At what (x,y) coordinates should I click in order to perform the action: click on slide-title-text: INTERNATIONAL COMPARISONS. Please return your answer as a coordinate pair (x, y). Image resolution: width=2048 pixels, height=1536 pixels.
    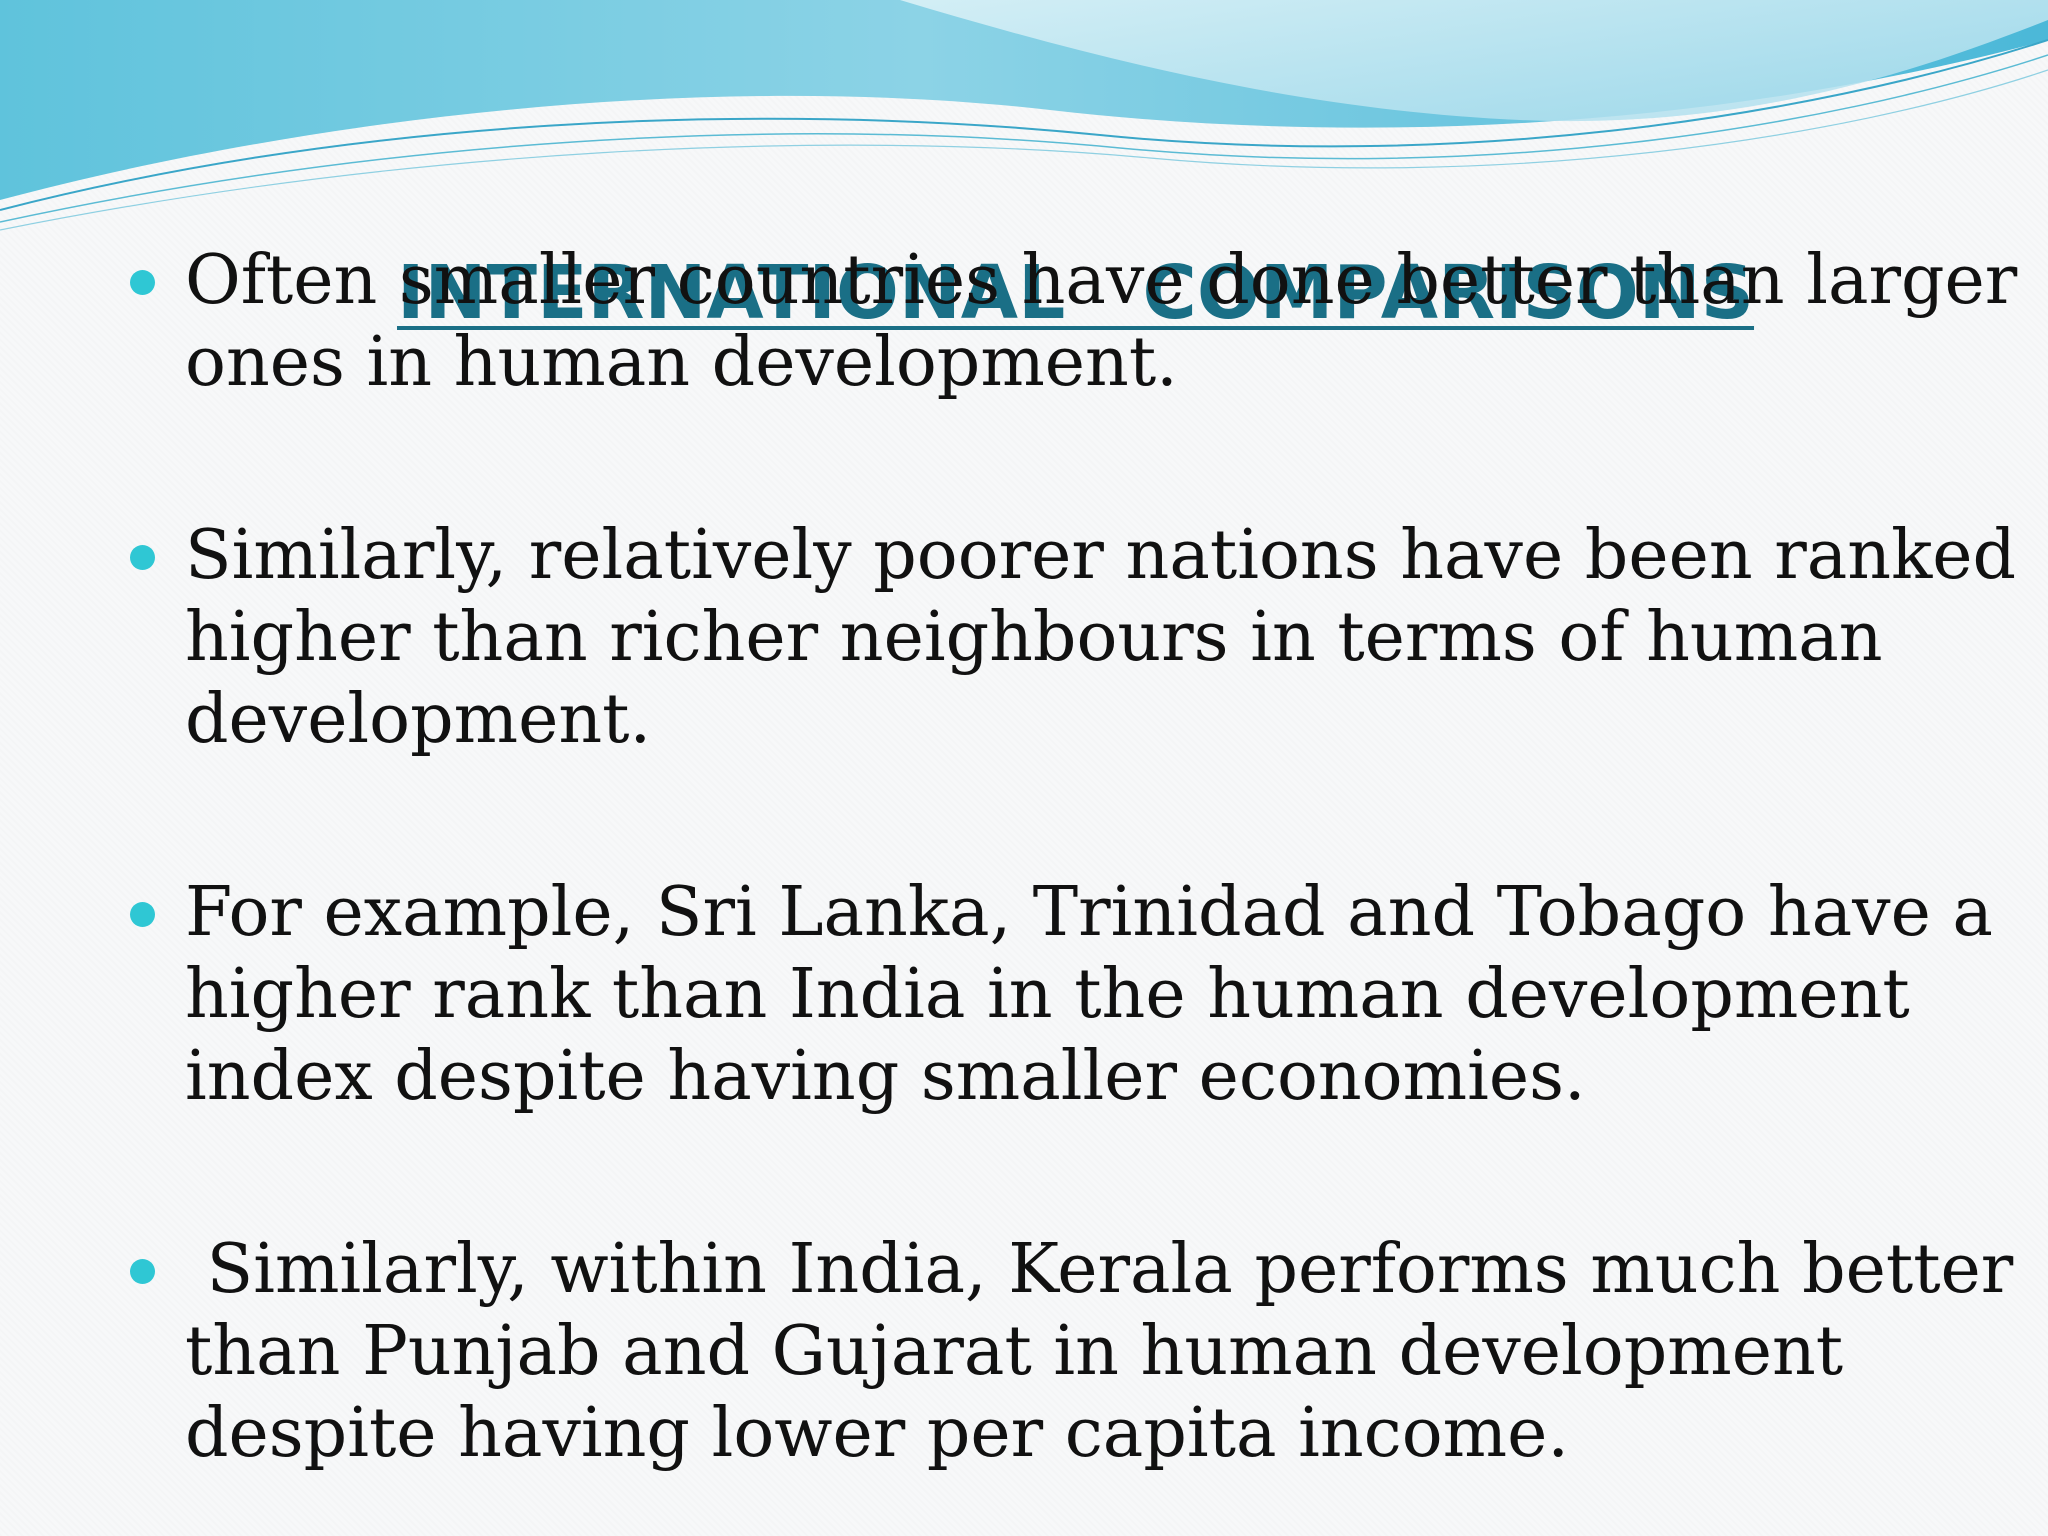
    Looking at the image, I should click on (1076, 293).